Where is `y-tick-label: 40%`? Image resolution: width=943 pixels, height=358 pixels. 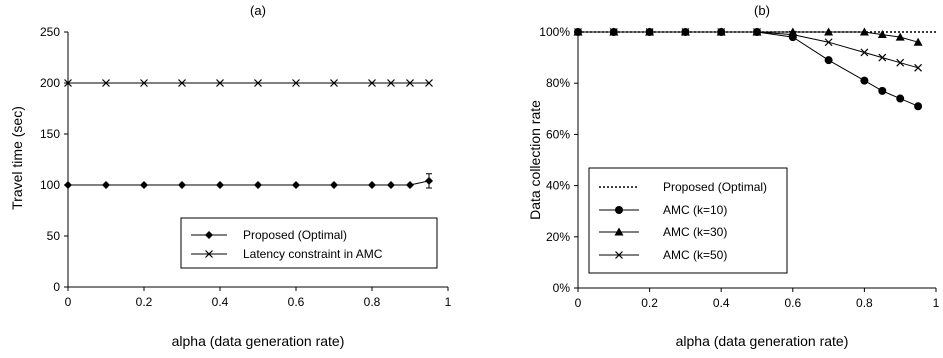
y-tick-label: 40% is located at coordinates (558, 186).